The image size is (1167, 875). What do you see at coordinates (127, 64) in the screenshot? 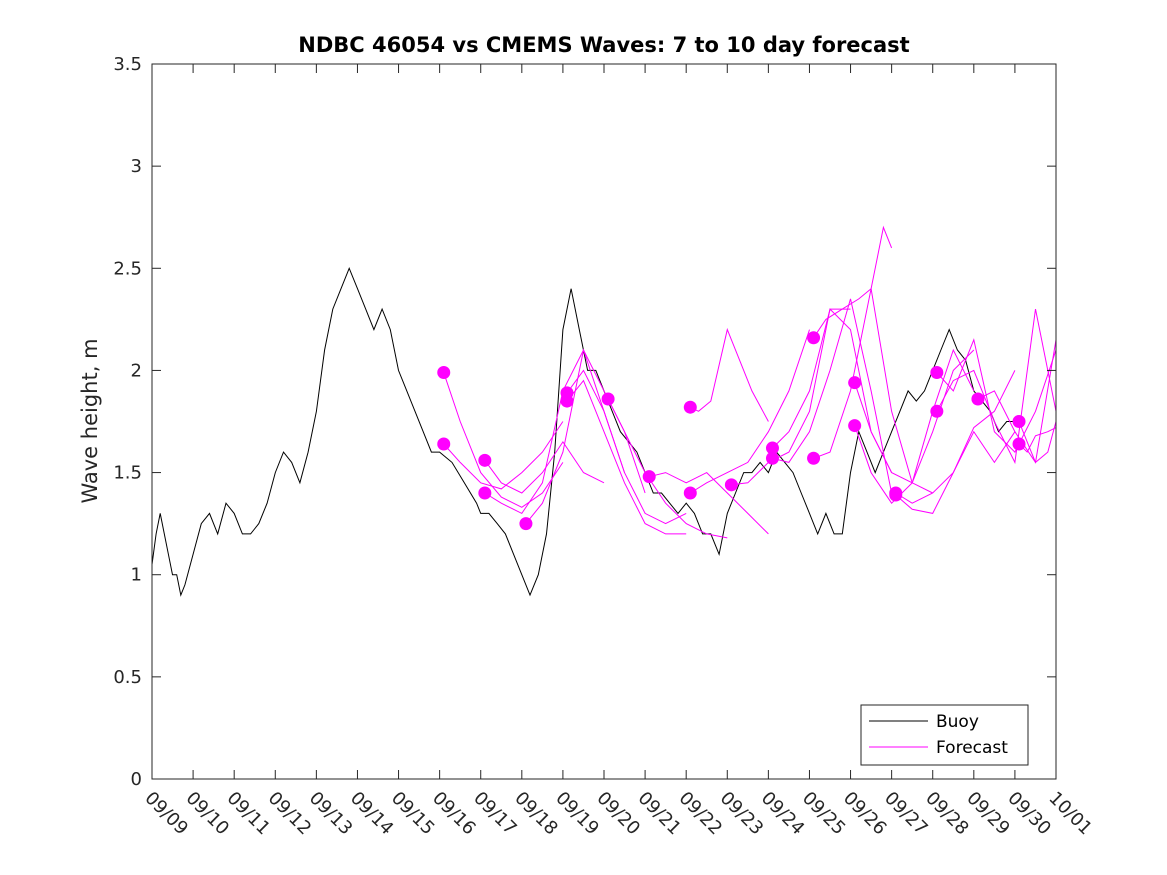
I see `y-tick-label: 3.5` at bounding box center [127, 64].